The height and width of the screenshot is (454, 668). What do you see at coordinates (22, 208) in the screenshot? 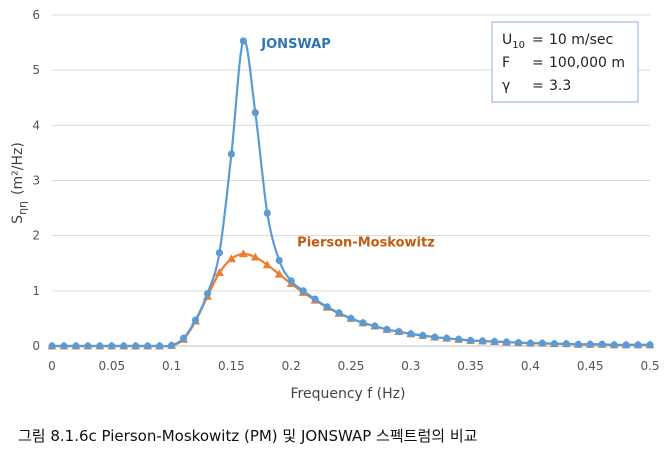
I see `y-axis-subscript: ηη` at bounding box center [22, 208].